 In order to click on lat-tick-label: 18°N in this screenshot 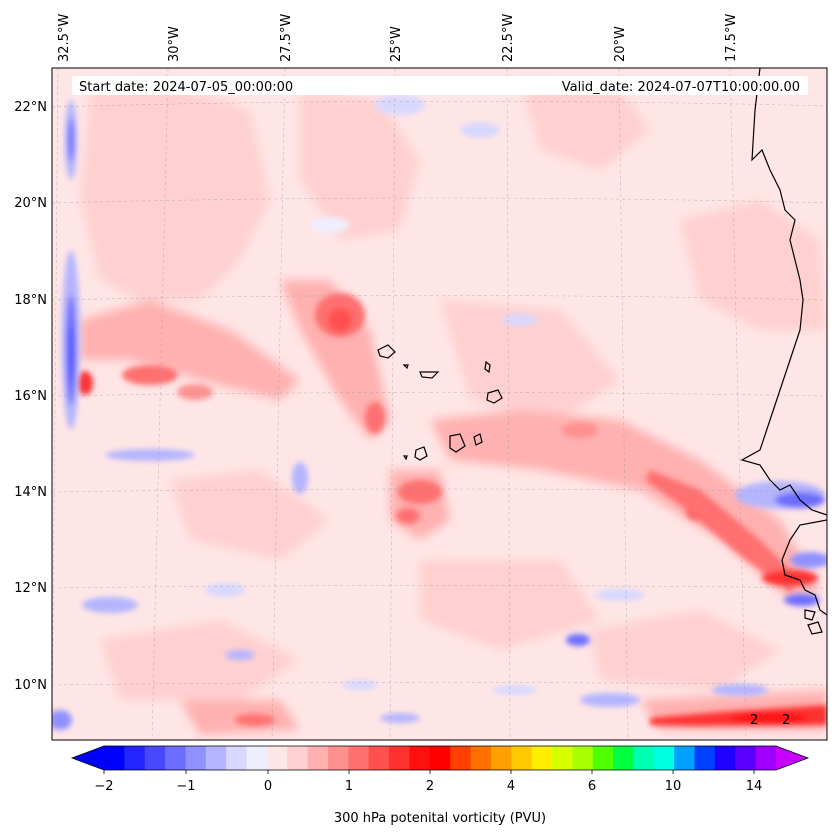, I will do `click(30, 300)`.